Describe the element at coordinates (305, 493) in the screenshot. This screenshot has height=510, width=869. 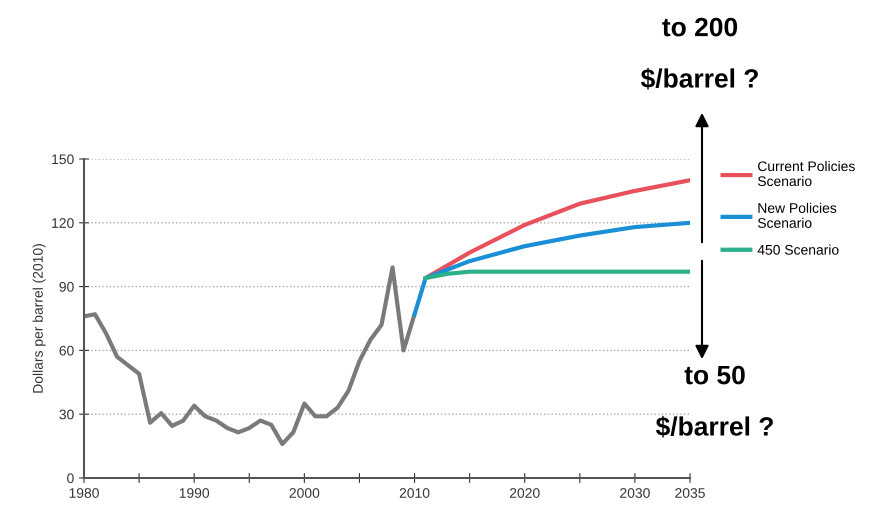
I see `x-tick-label: 2000` at that location.